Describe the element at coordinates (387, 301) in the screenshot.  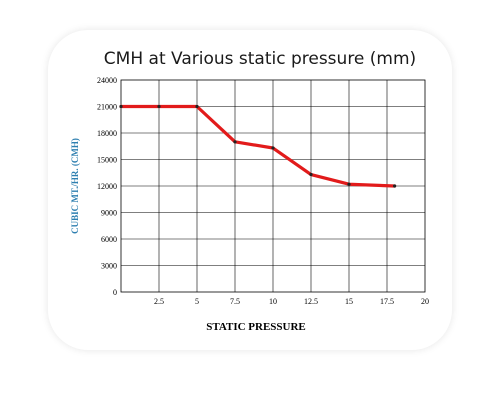
I see `x-tick-label: 17.5` at that location.